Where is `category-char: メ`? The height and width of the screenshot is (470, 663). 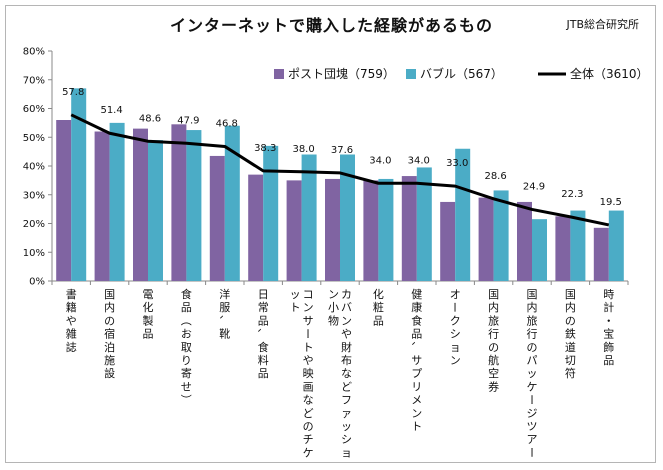 category-char: メ is located at coordinates (416, 400).